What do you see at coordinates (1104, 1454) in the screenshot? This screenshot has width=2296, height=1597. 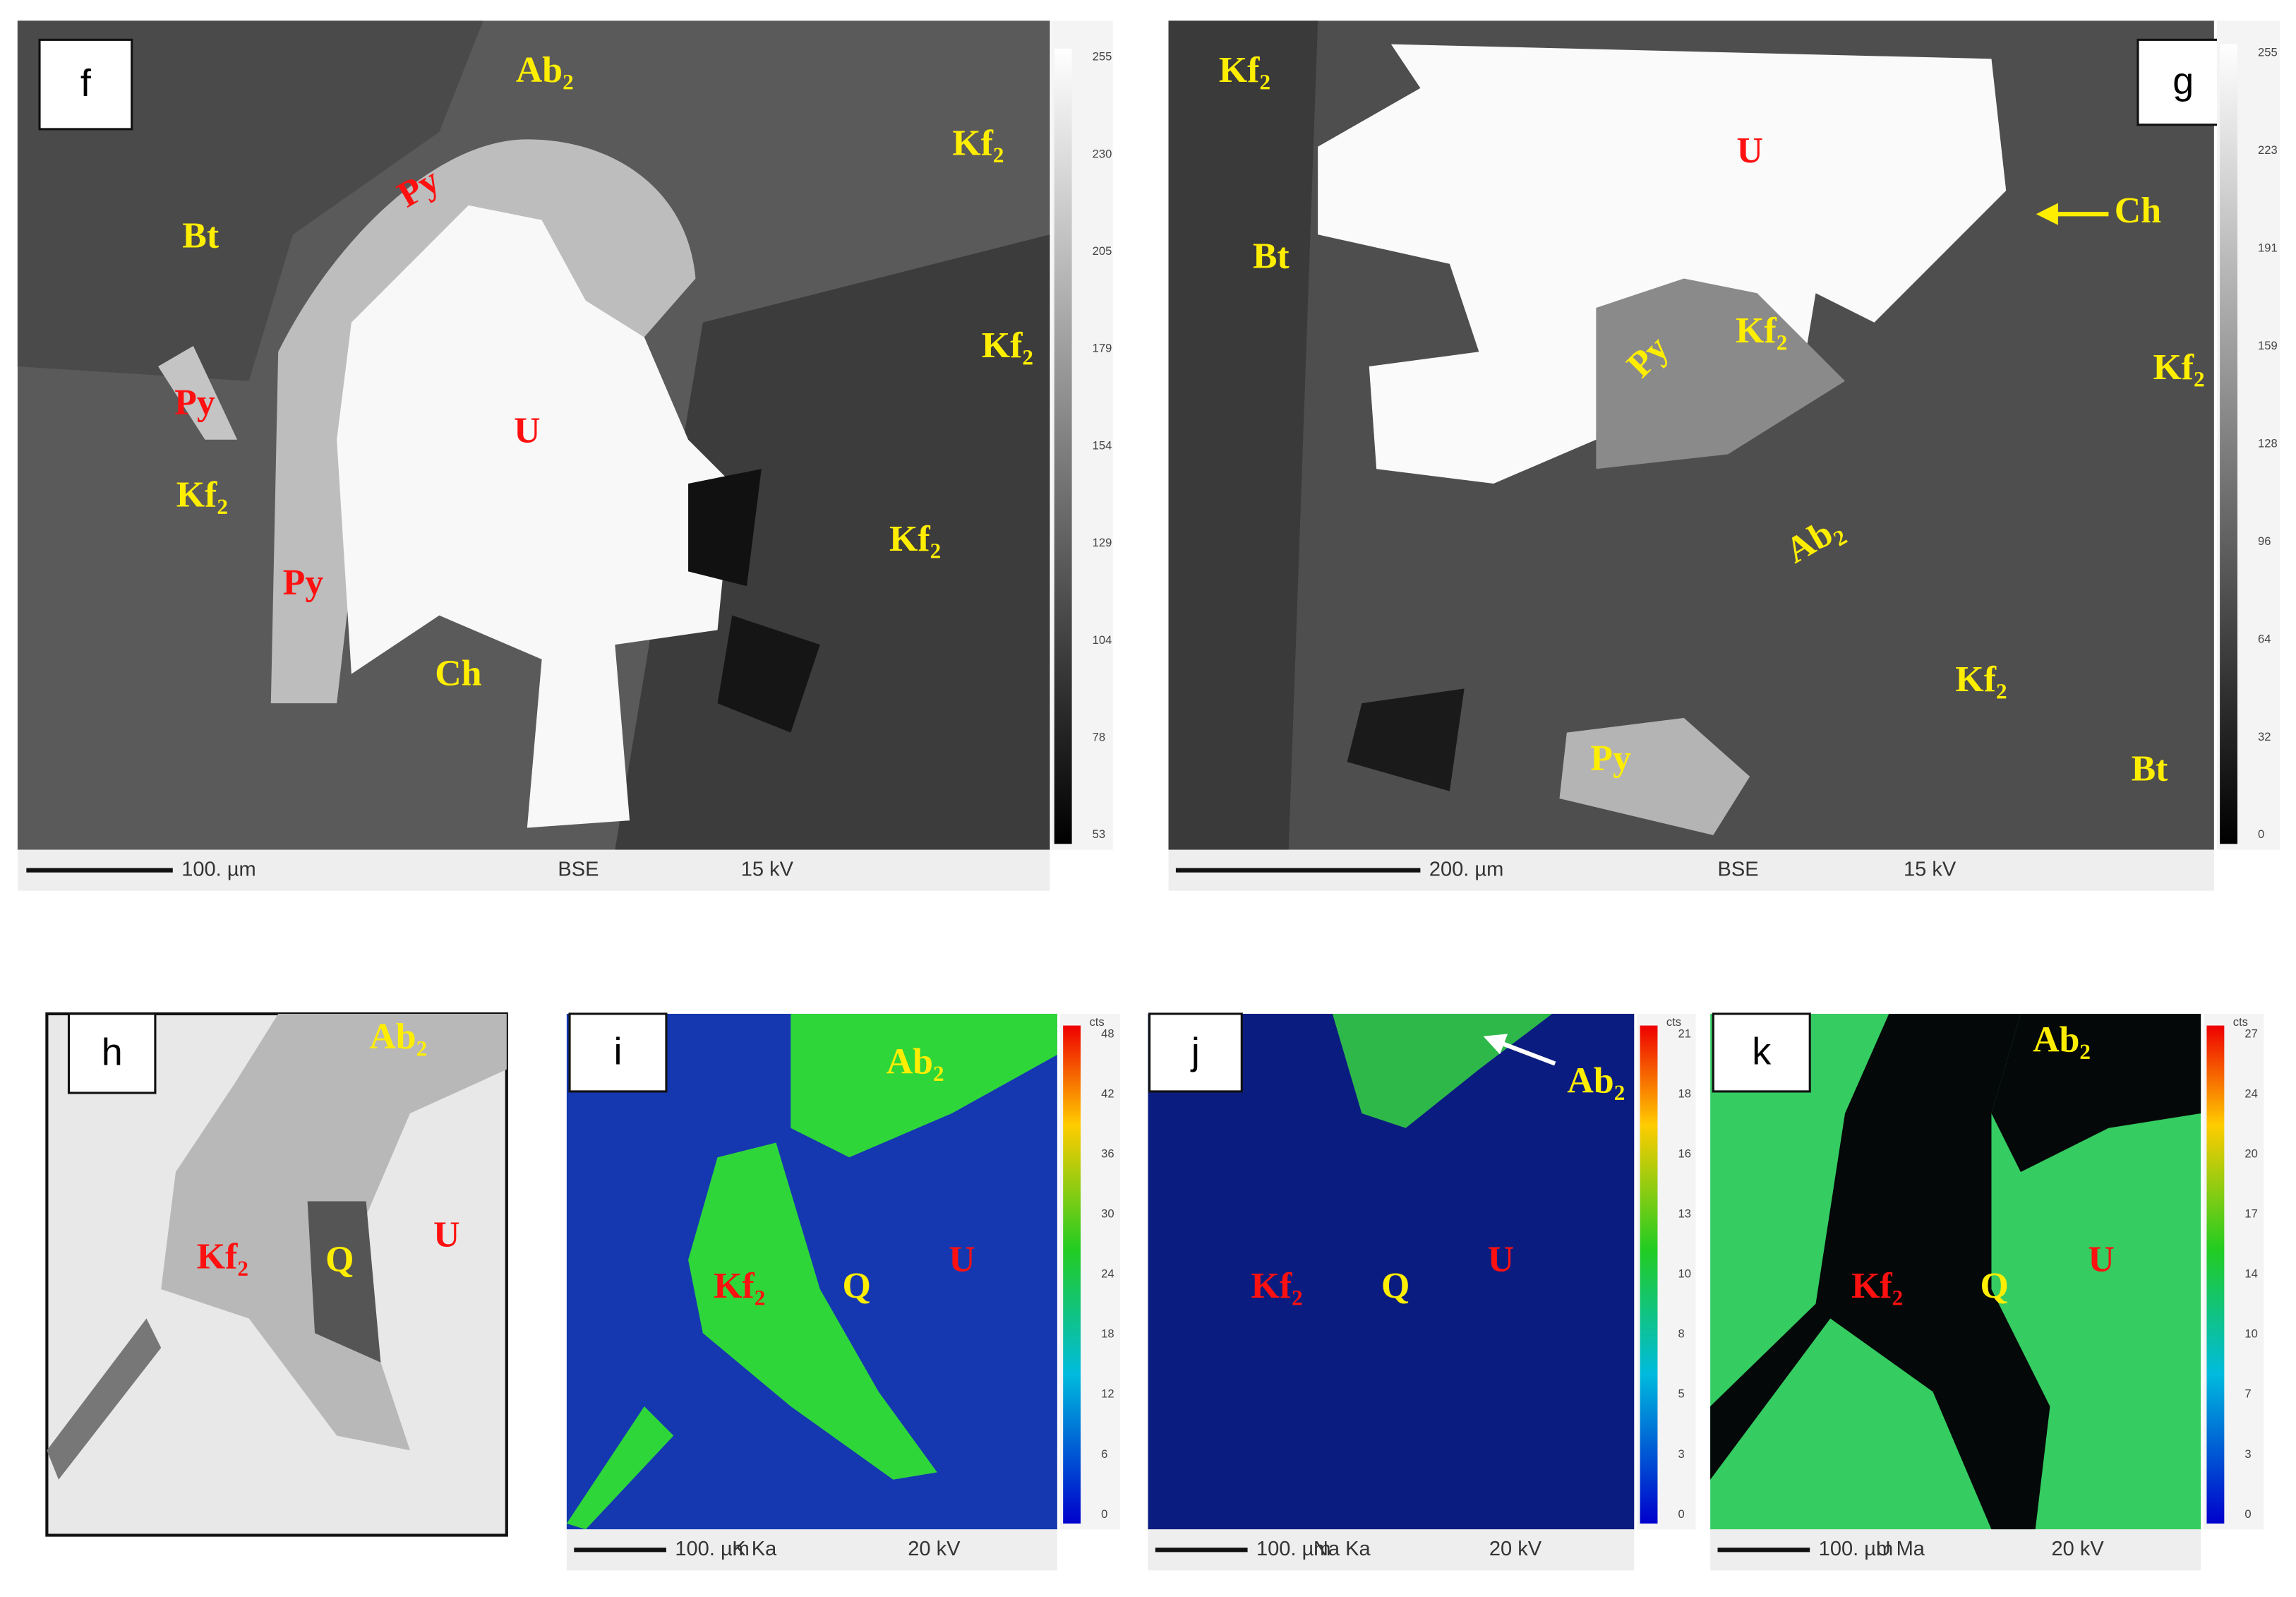 I see `colorbar-tick-label: 6` at bounding box center [1104, 1454].